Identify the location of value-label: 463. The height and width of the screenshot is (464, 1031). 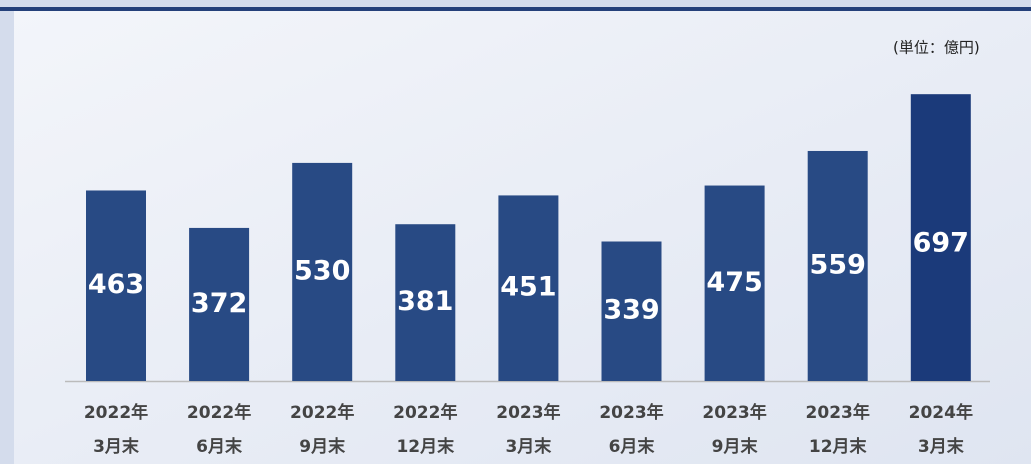
(116, 284).